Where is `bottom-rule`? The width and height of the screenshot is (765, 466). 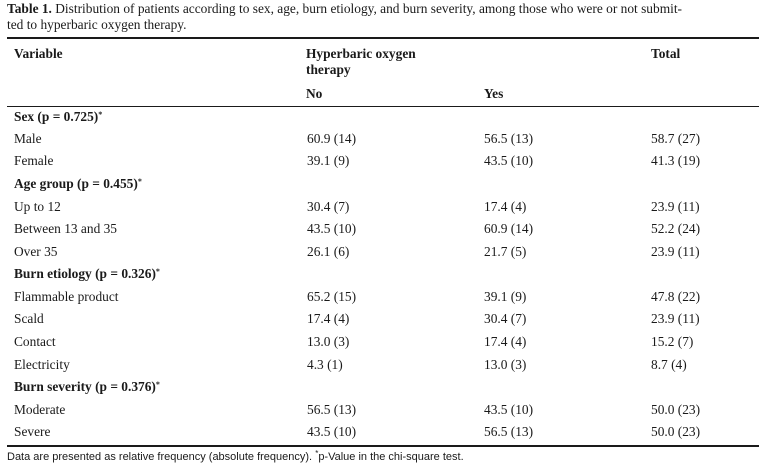
bottom-rule is located at coordinates (383, 446).